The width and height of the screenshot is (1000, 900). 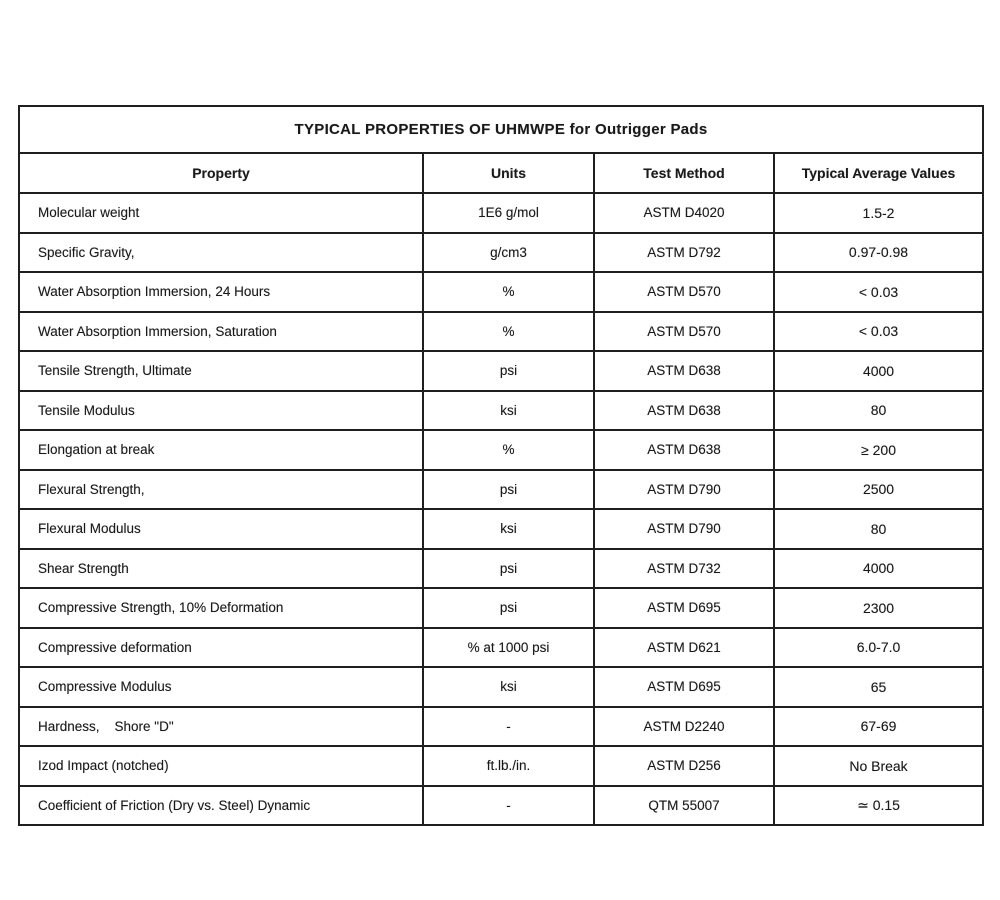 What do you see at coordinates (878, 608) in the screenshot?
I see `value-cell: 2300` at bounding box center [878, 608].